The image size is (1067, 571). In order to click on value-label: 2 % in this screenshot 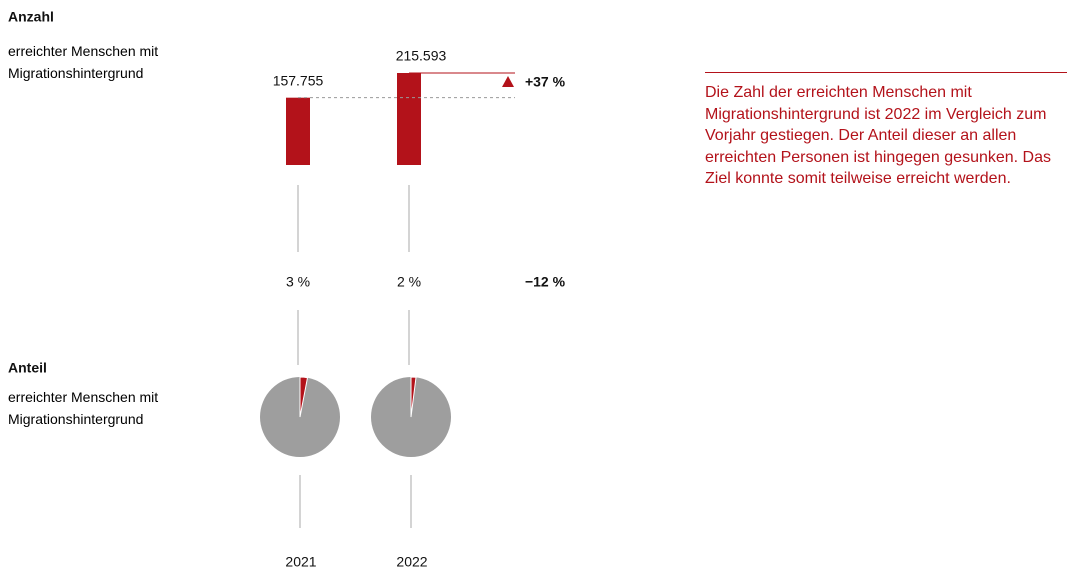, I will do `click(409, 282)`.